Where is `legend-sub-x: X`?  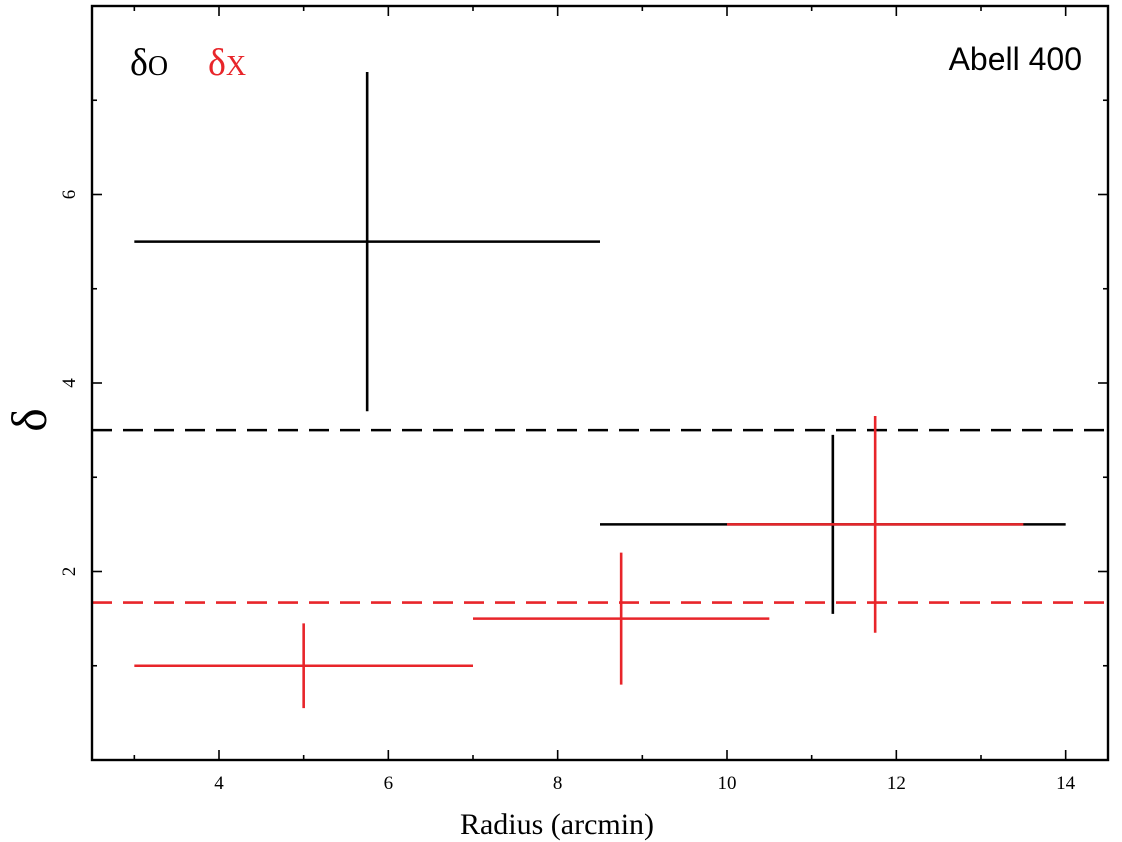 legend-sub-x: X is located at coordinates (236, 66).